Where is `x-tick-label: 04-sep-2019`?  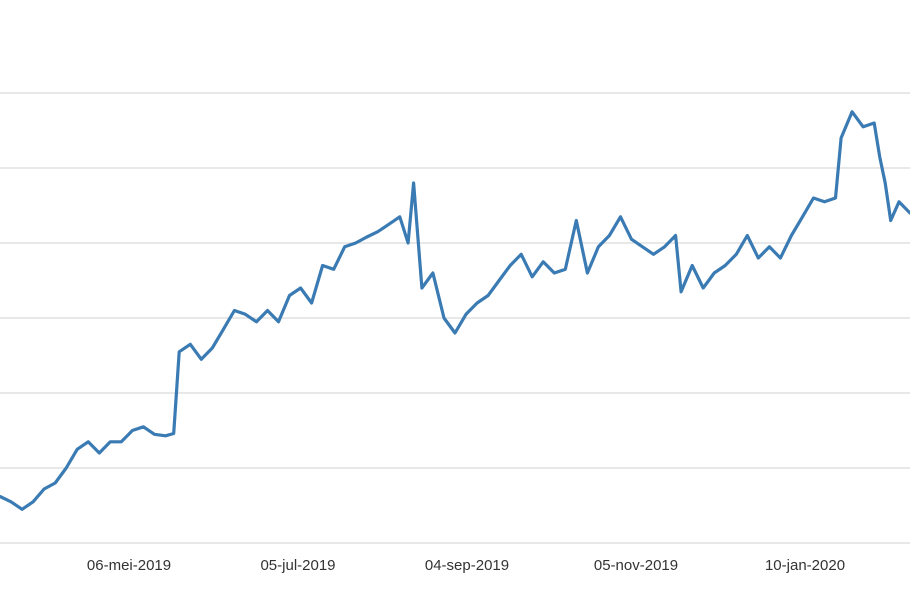
x-tick-label: 04-sep-2019 is located at coordinates (467, 565).